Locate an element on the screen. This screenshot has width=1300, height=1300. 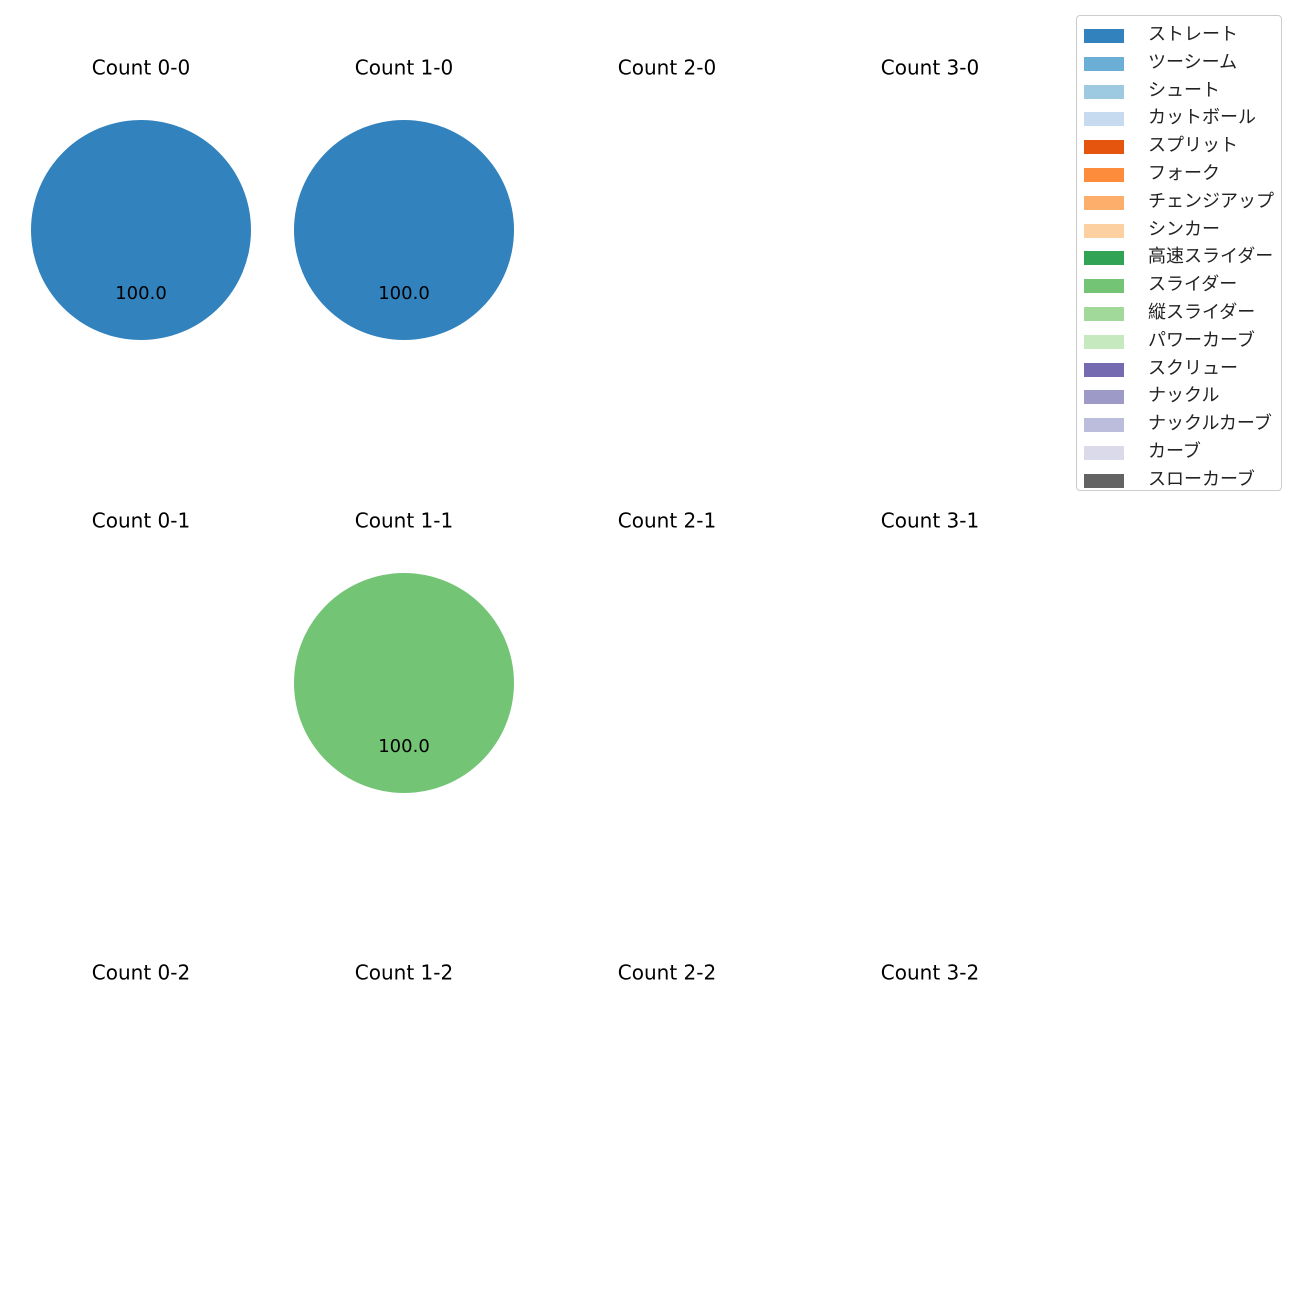
legend-entry: ツーシーム is located at coordinates (1182, 62).